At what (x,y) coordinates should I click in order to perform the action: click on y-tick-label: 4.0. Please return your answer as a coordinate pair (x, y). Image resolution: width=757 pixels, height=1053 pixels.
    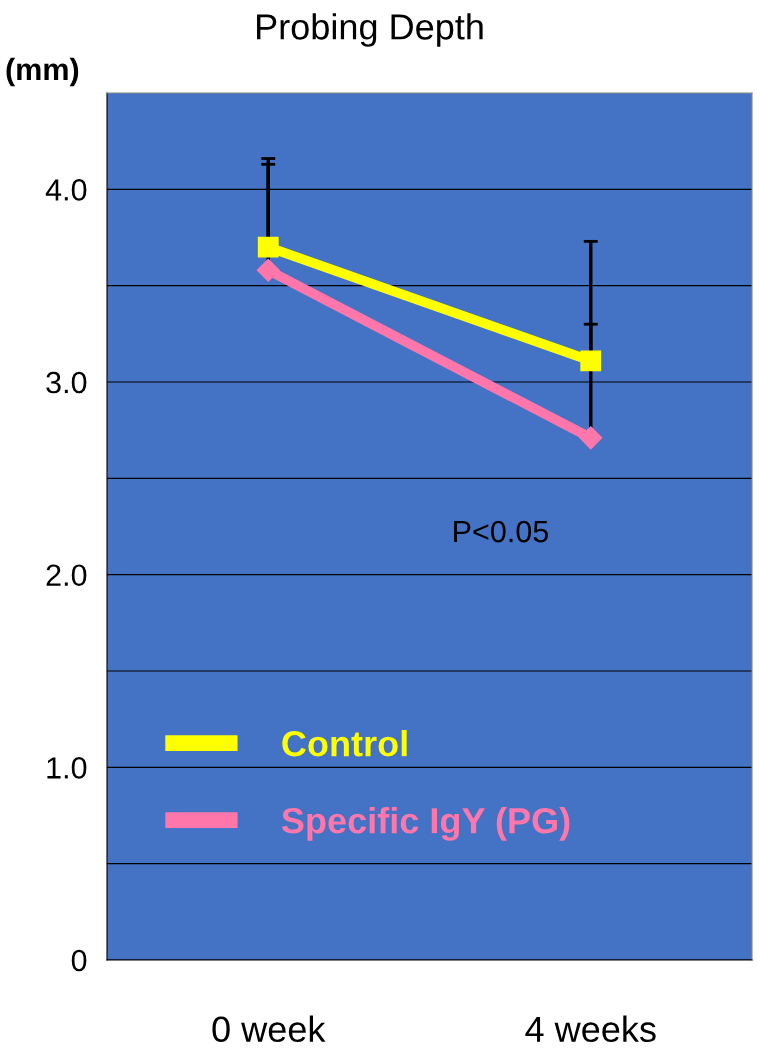
    Looking at the image, I should click on (66, 190).